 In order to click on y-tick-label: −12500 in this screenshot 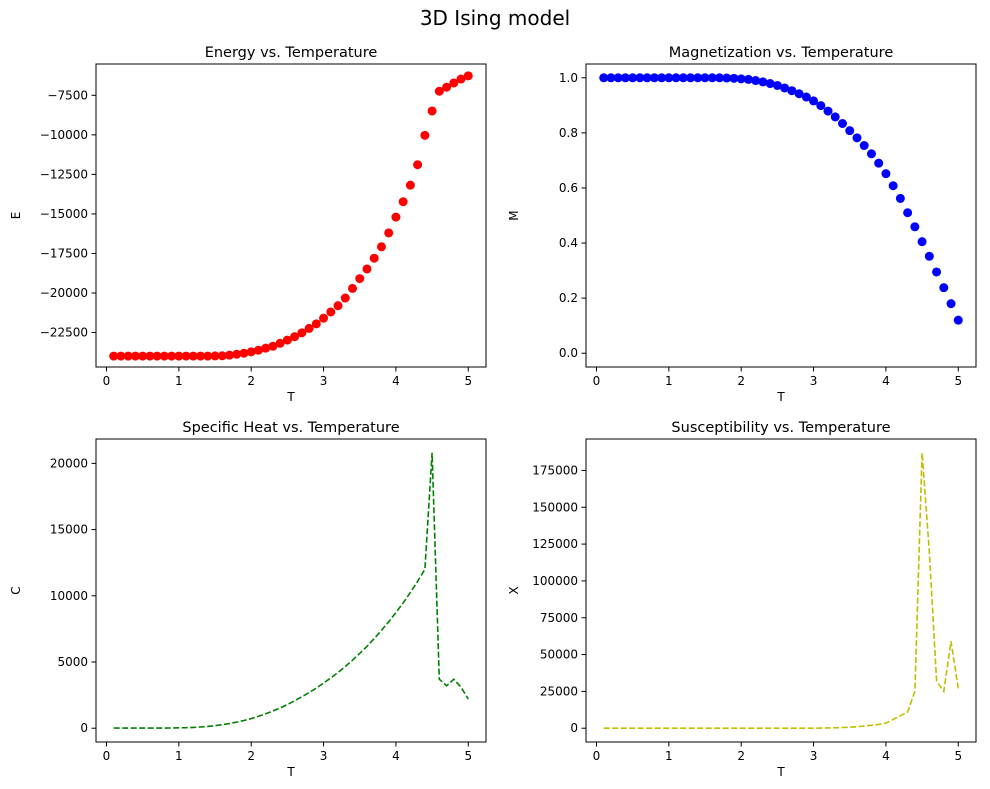, I will do `click(64, 174)`.